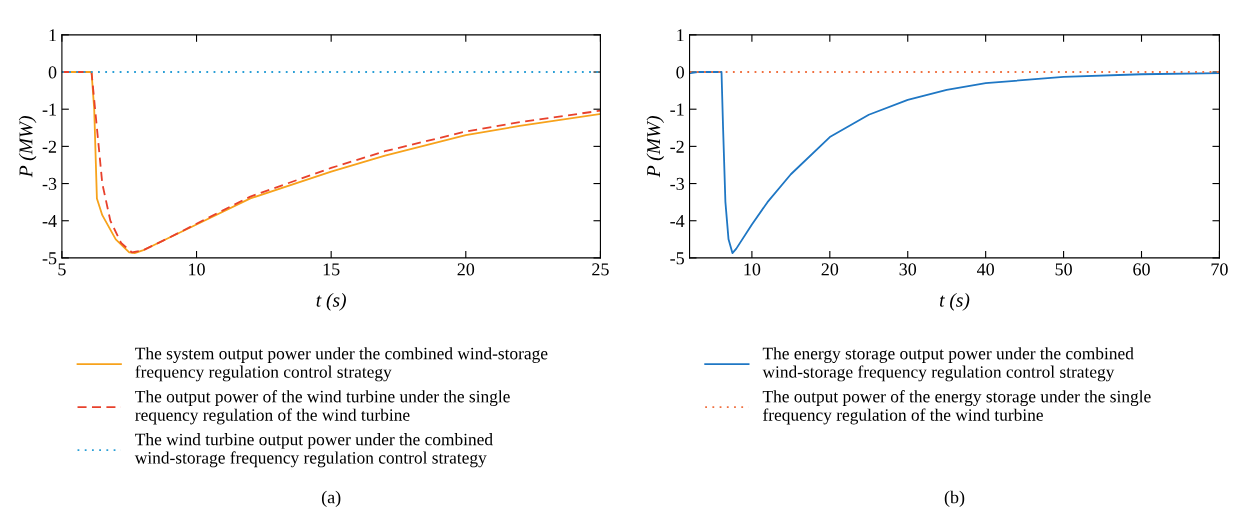 This screenshot has height=520, width=1238. I want to click on x-tick-label: 50, so click(1063, 269).